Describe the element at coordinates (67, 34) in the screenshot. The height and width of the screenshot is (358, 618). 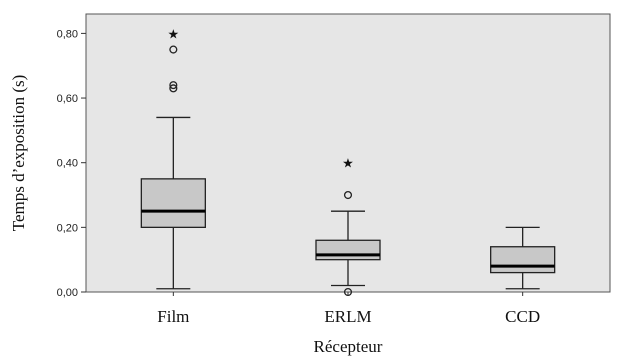
I see `y-tick-label: 0,80` at that location.